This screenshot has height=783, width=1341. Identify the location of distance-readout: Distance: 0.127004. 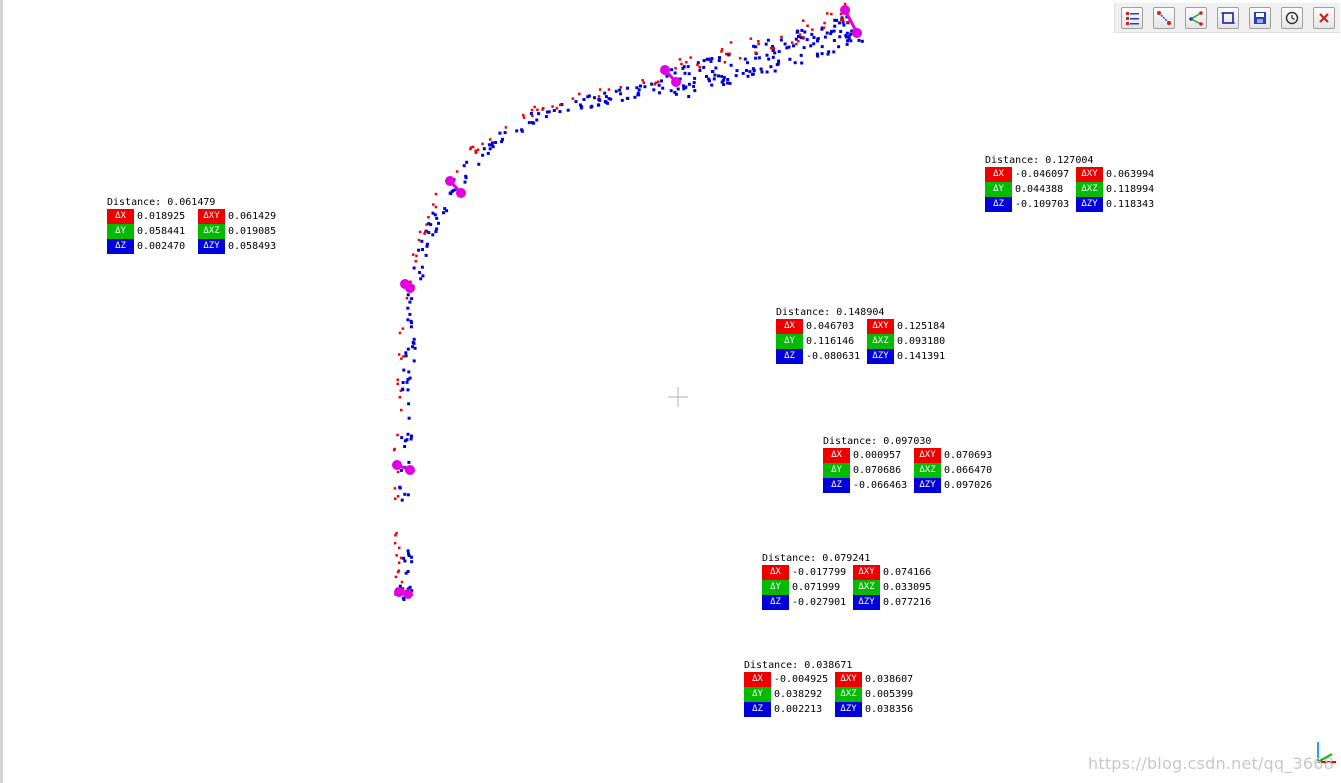
(1039, 160).